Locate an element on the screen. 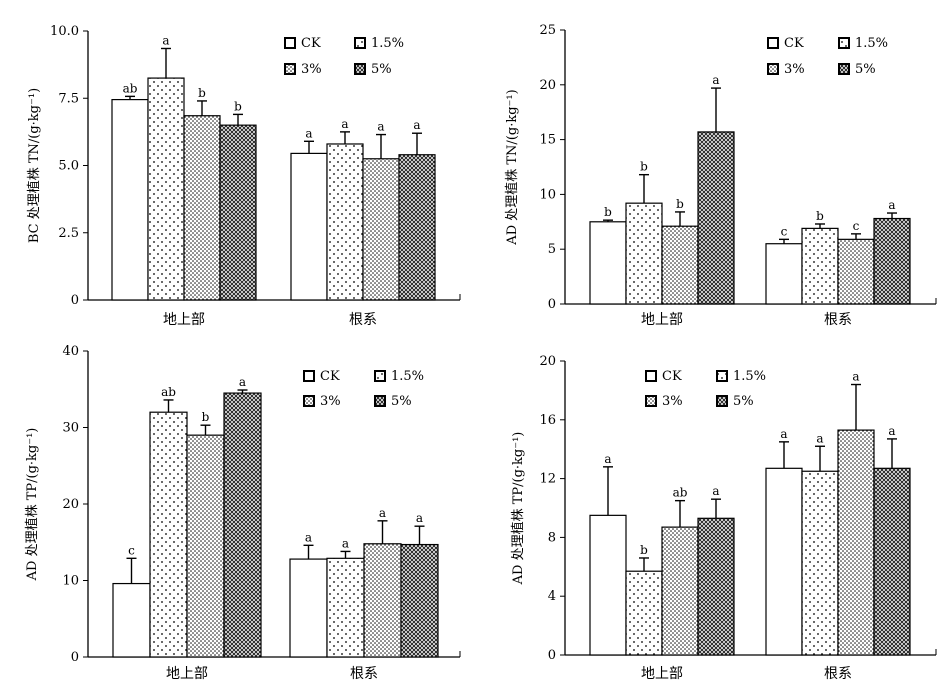  panel-ad-tp-left-category-label: 根系 is located at coordinates (364, 674).